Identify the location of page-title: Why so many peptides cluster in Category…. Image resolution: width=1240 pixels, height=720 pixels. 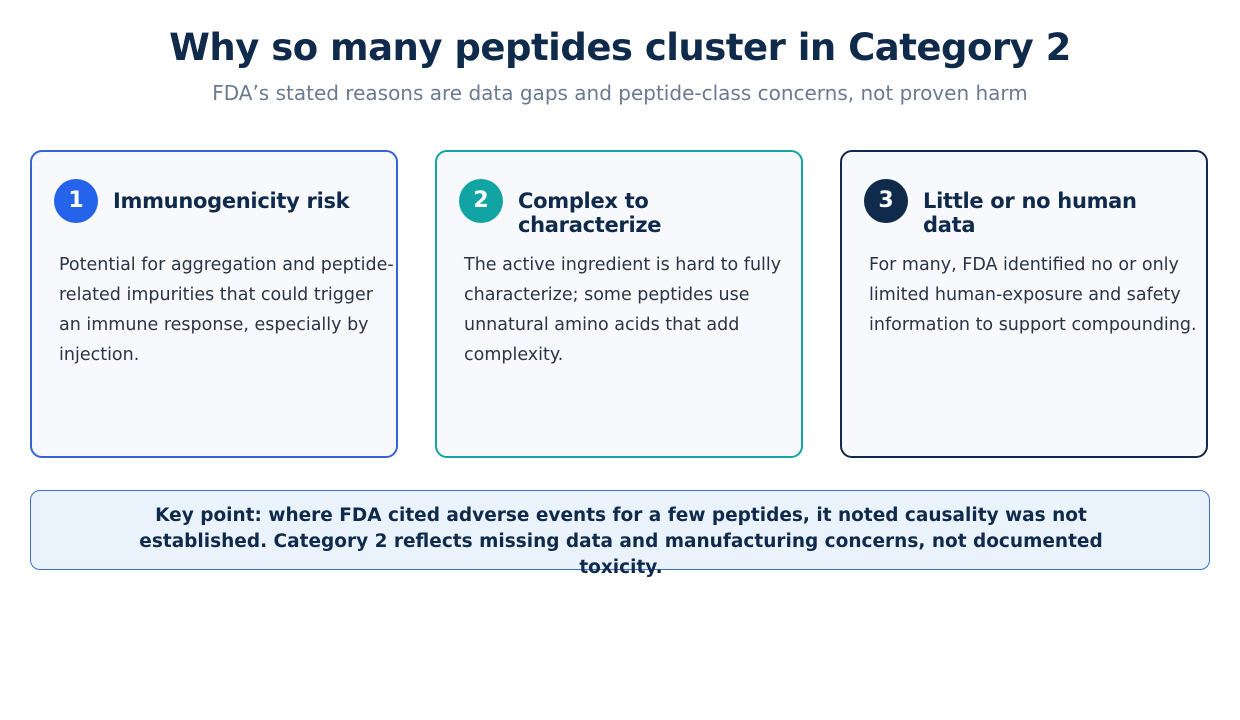
(620, 47).